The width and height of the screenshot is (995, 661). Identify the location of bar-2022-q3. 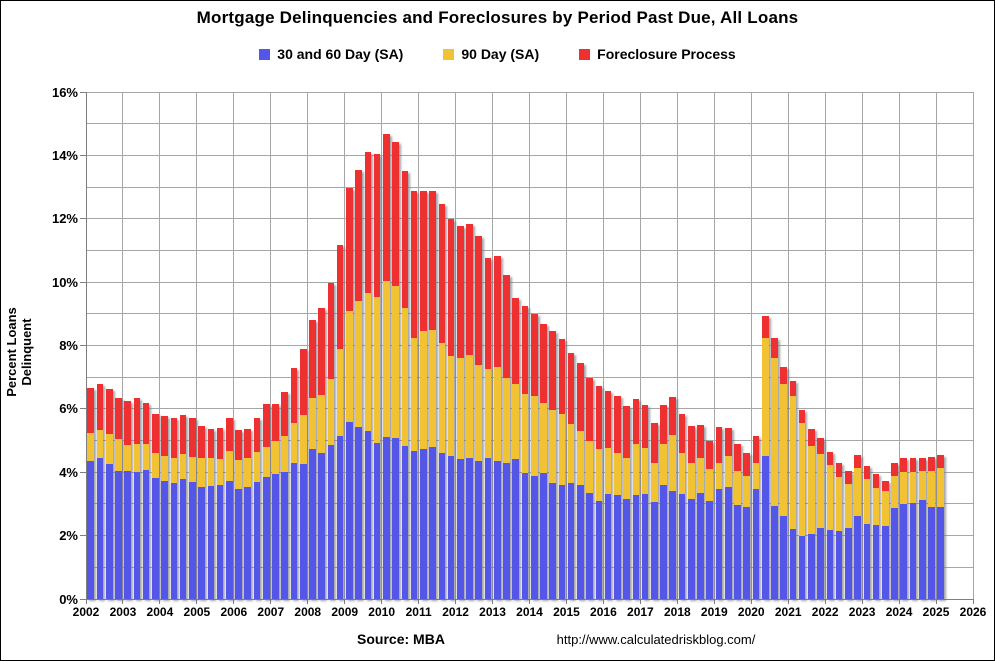
(848, 534).